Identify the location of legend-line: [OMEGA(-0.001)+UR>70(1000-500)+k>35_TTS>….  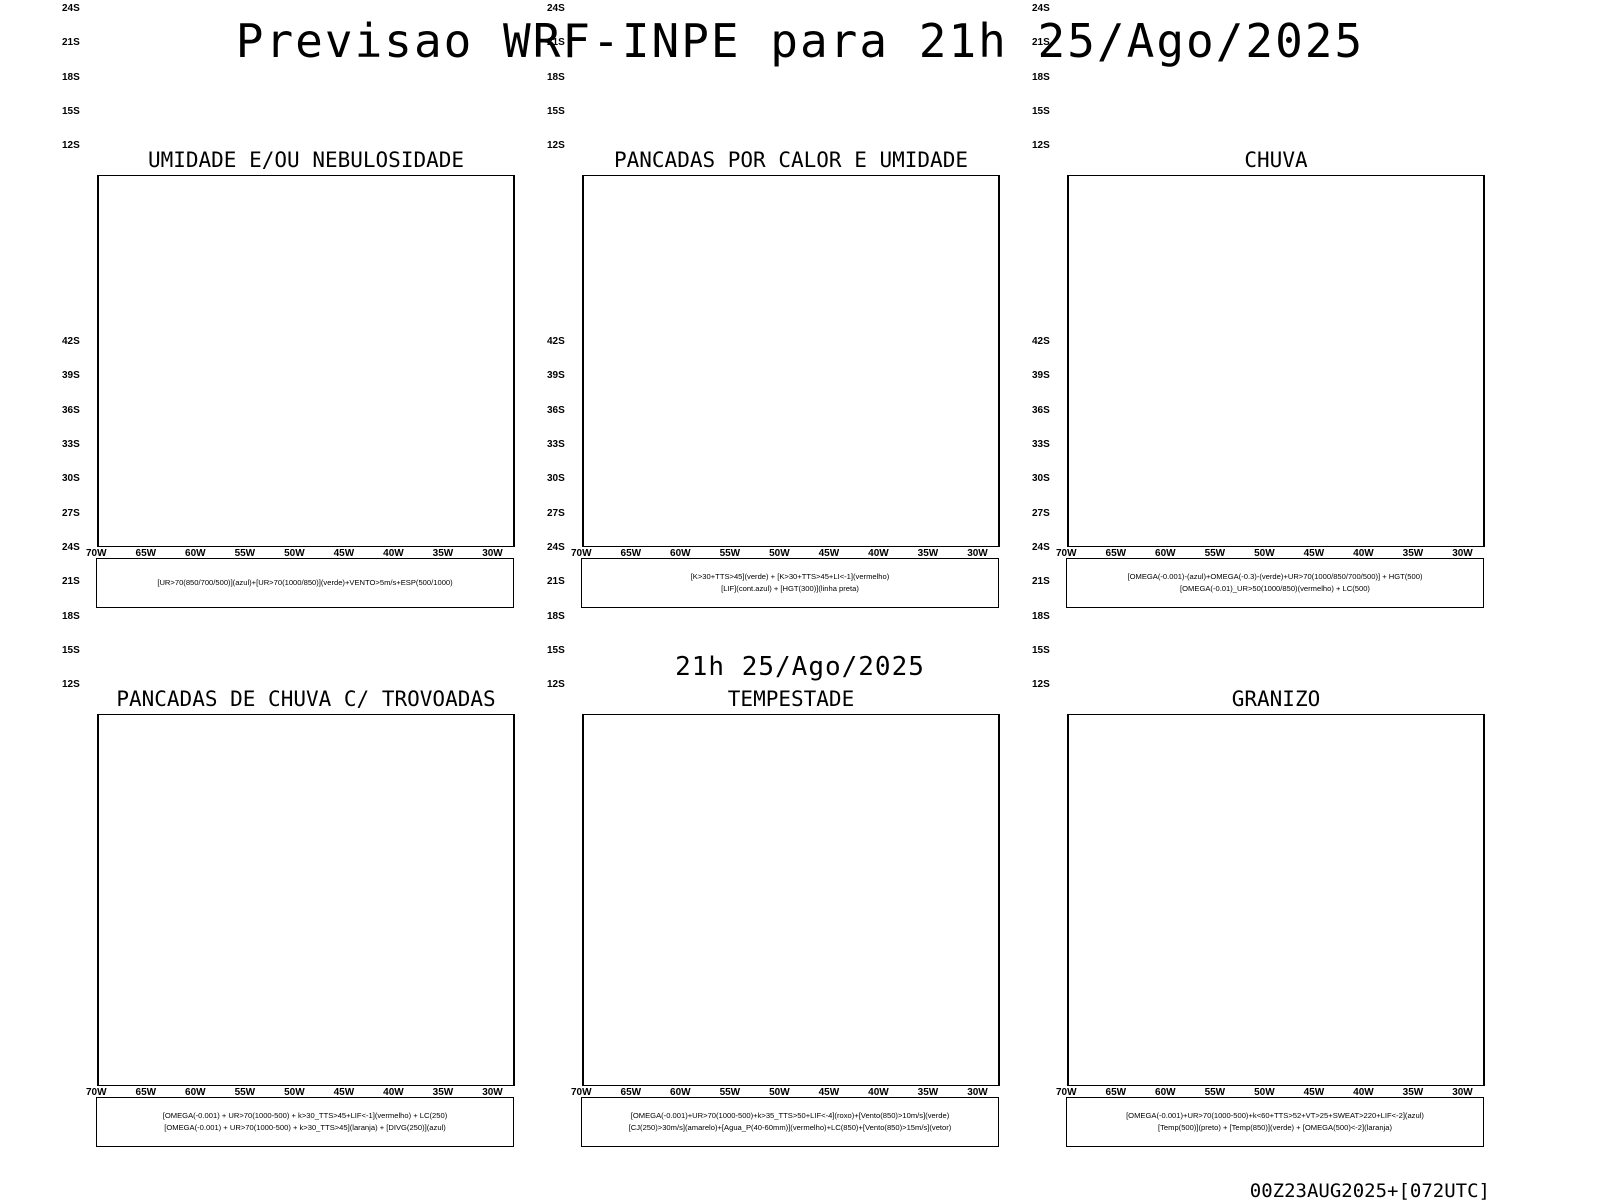
(790, 1115).